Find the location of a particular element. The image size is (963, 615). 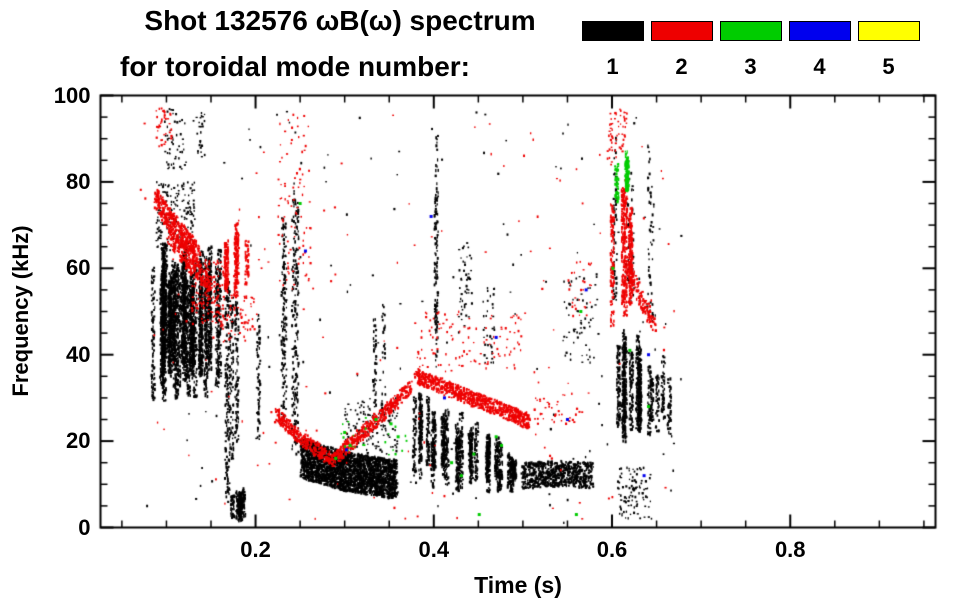

mode-legend: 1 2 3 4 5 is located at coordinates (750, 50).